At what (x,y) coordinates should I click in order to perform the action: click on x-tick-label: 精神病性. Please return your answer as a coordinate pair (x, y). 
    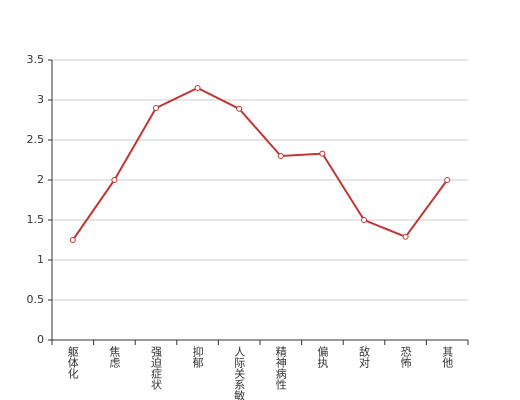
    Looking at the image, I should click on (280, 368).